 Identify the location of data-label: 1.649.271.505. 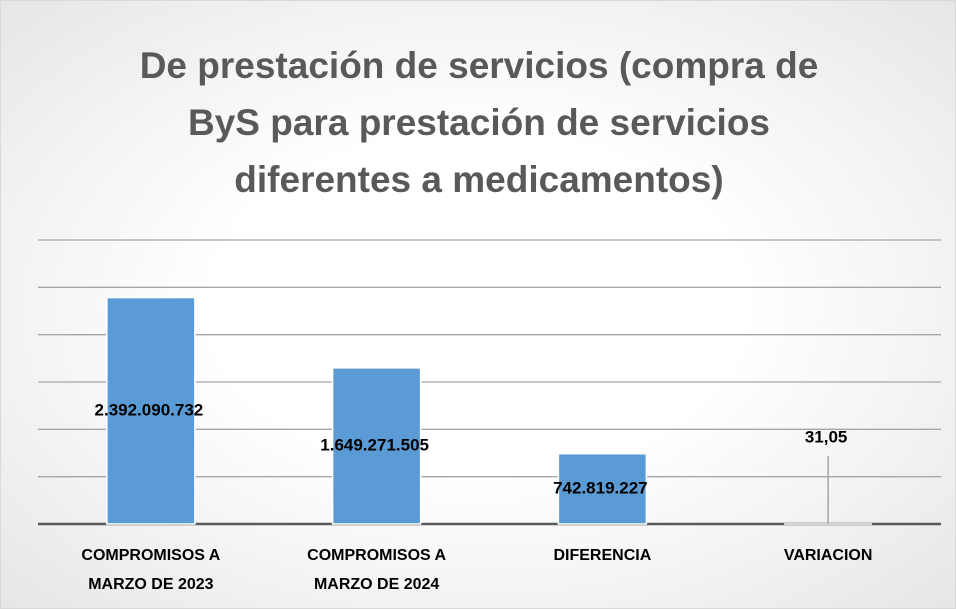
(374, 444).